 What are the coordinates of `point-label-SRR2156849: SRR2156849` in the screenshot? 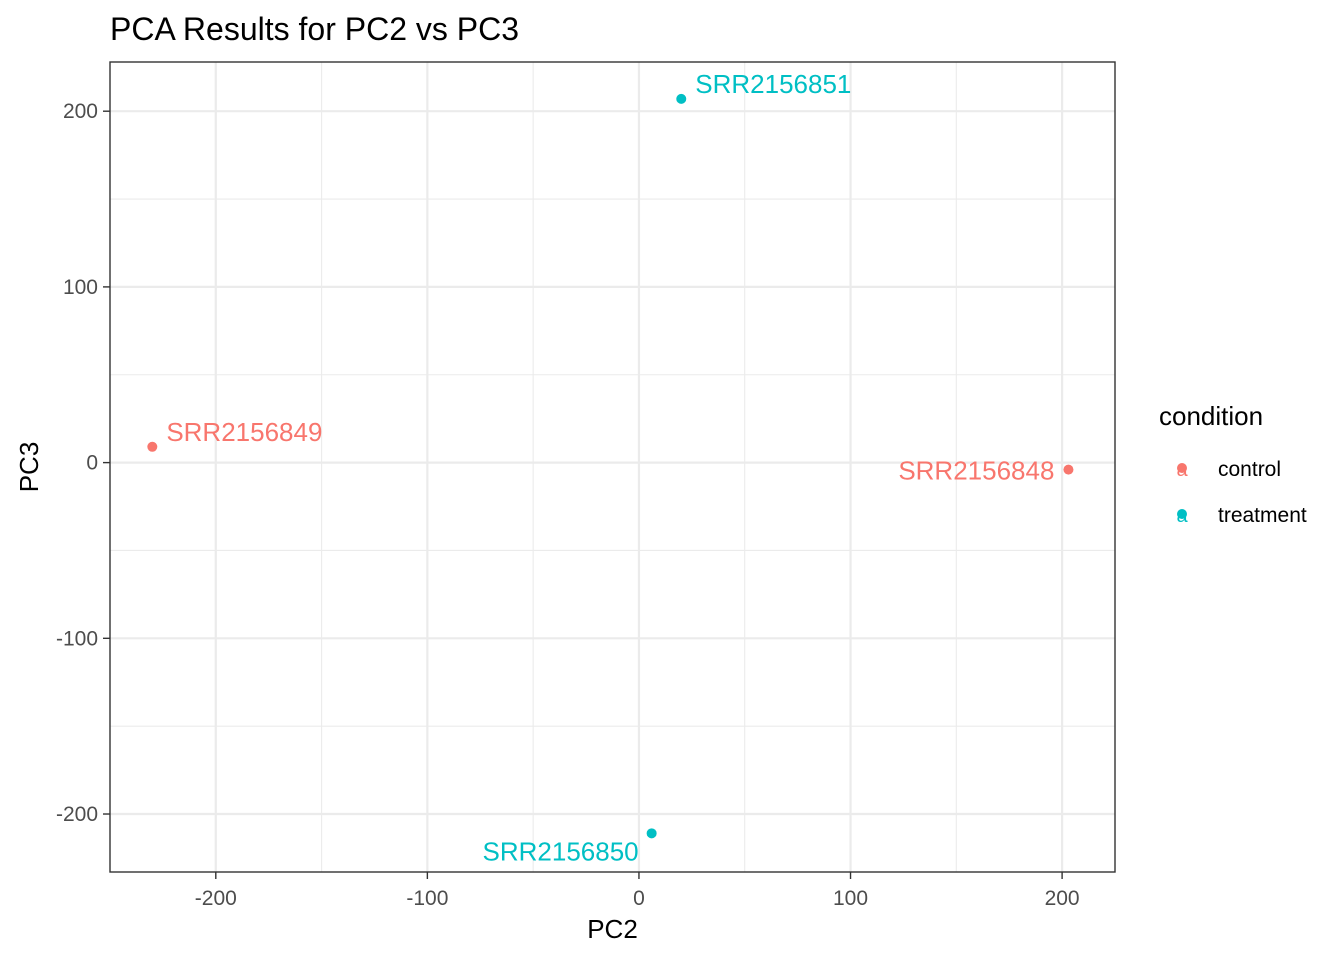 It's located at (244, 432).